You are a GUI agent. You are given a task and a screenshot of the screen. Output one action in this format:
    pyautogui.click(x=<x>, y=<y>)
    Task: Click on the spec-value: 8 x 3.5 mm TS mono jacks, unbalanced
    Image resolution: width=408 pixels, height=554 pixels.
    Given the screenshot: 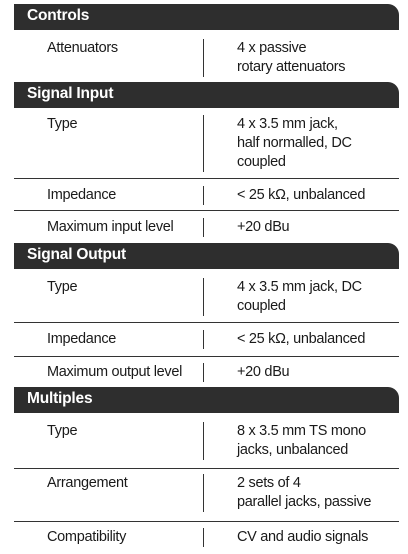 What is the action you would take?
    pyautogui.click(x=301, y=440)
    